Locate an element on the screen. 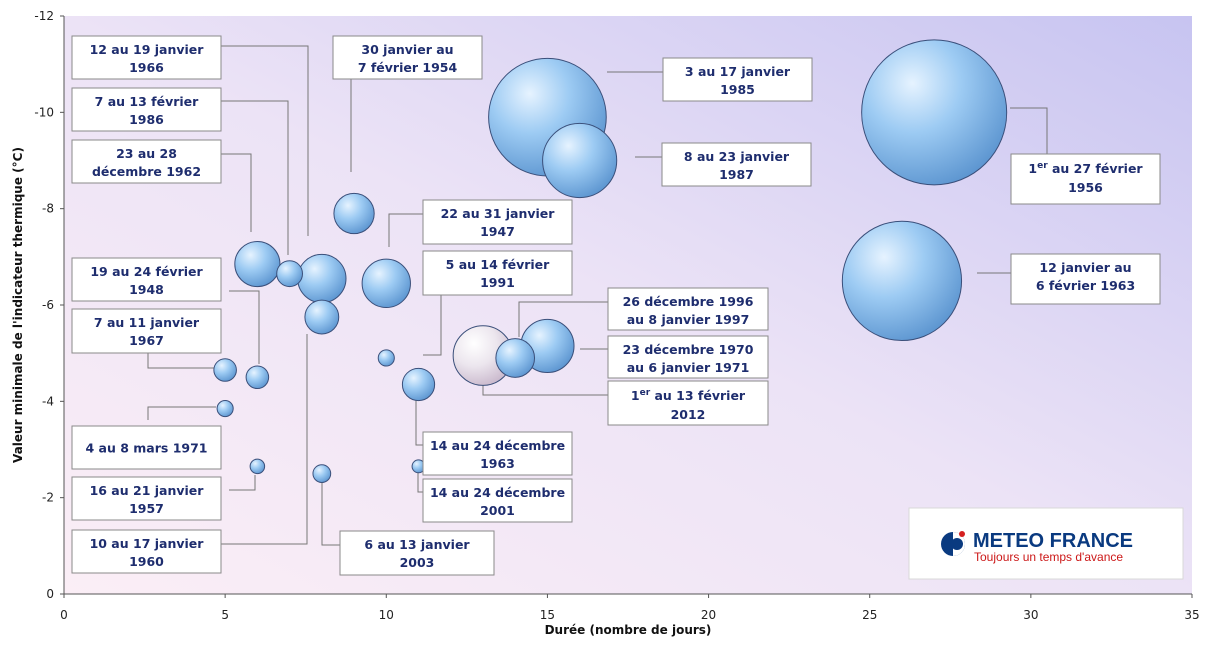 The width and height of the screenshot is (1215, 658). label-line-2: au 6 janvier 1971 is located at coordinates (688, 367).